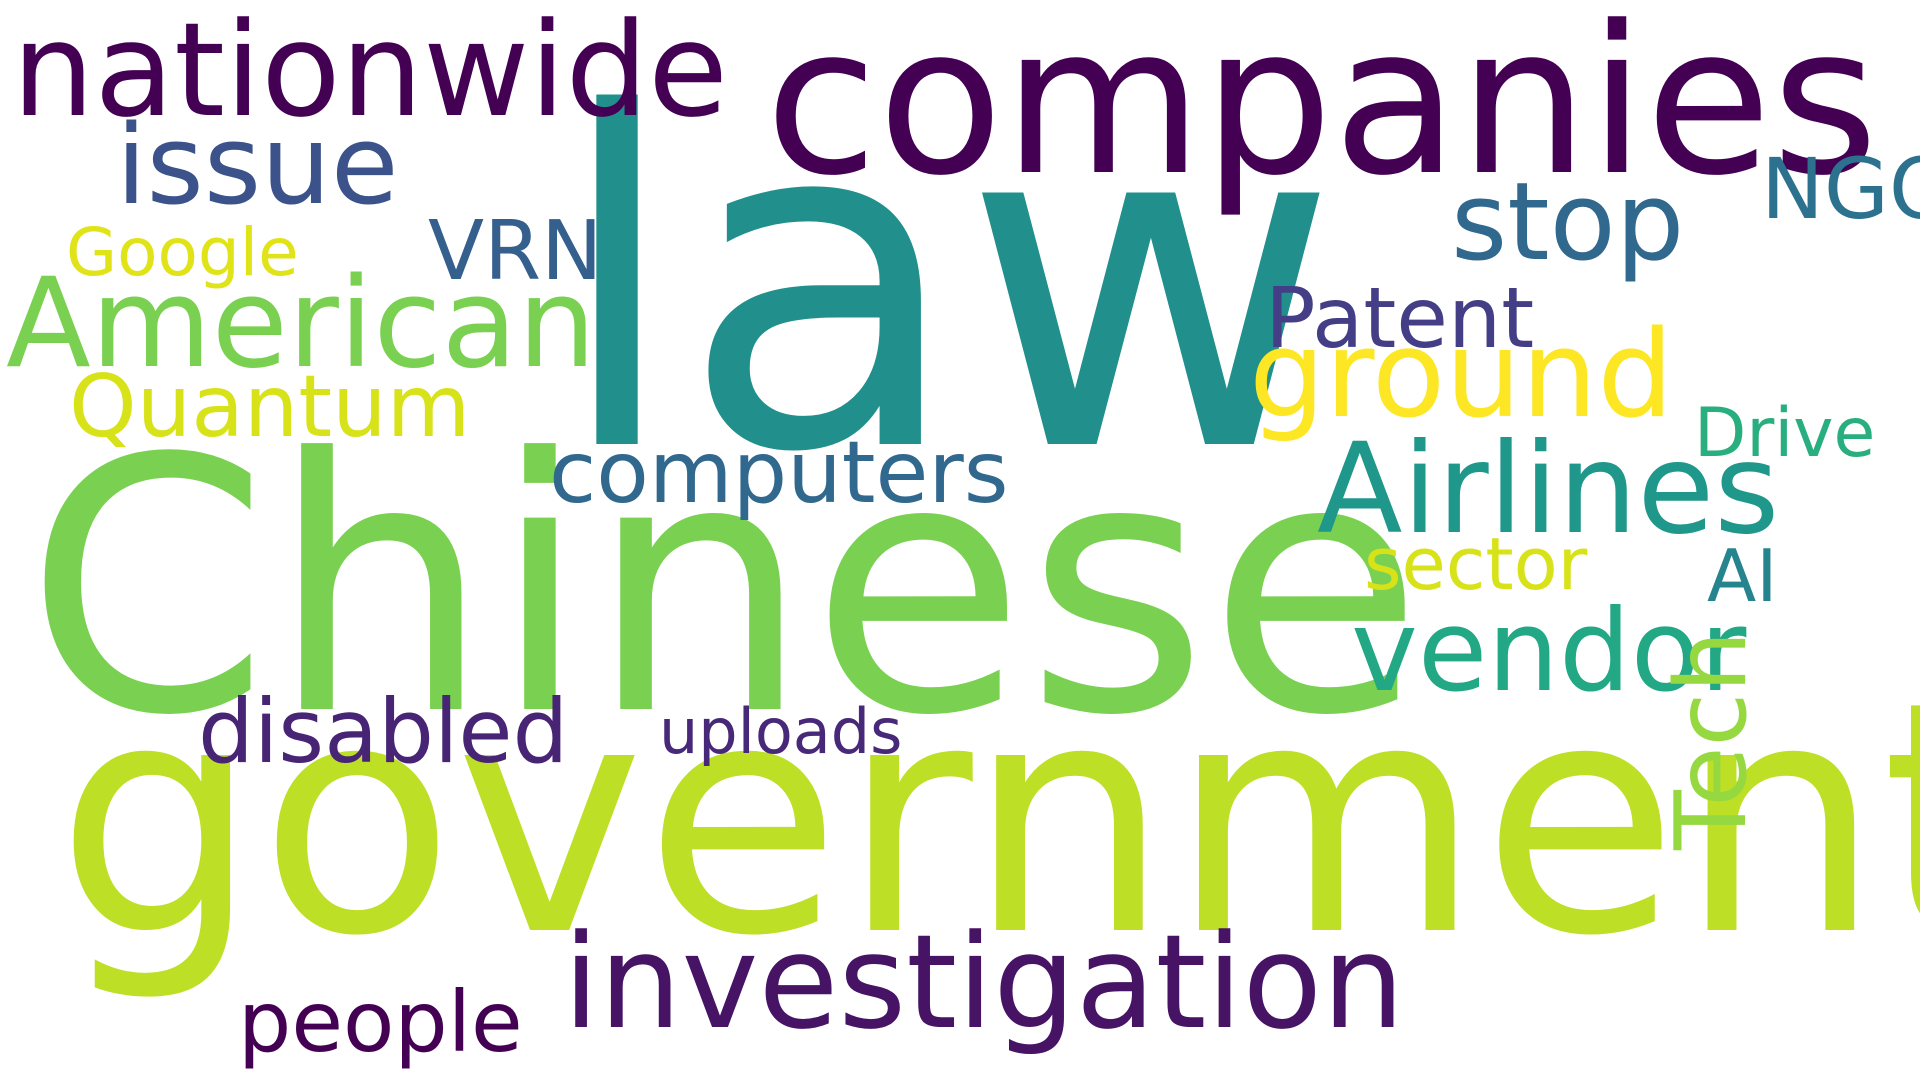  I want to click on word-sector: sector, so click(1476, 564).